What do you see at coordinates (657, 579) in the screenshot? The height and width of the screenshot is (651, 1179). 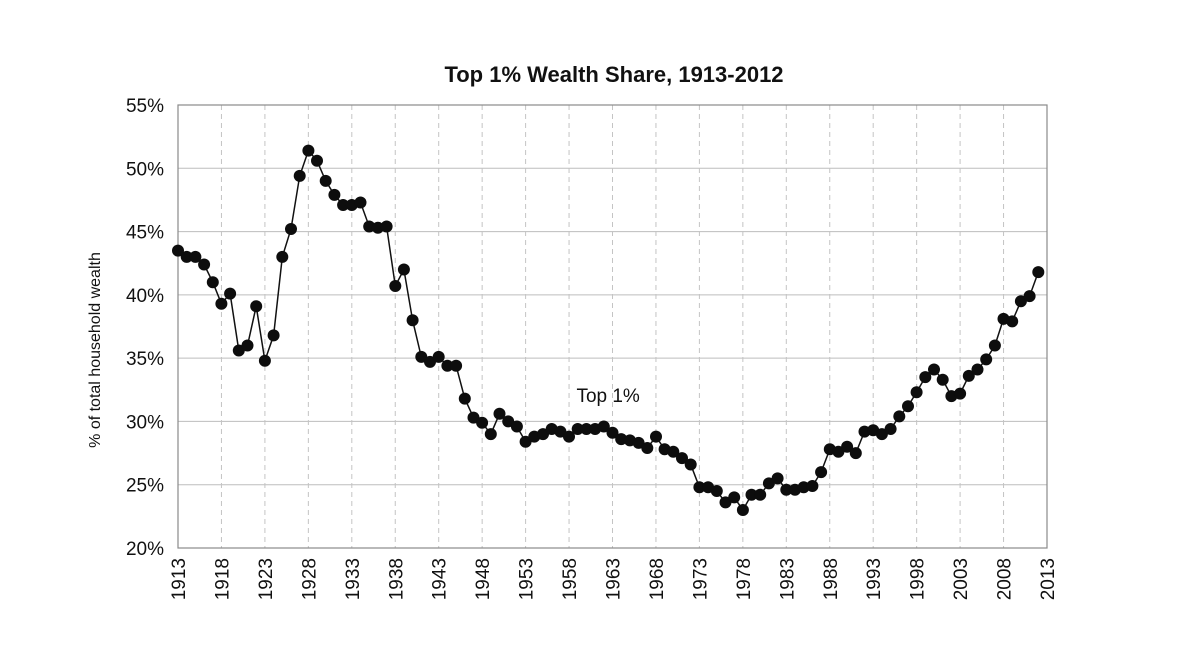 I see `x-tick-label: 1968` at bounding box center [657, 579].